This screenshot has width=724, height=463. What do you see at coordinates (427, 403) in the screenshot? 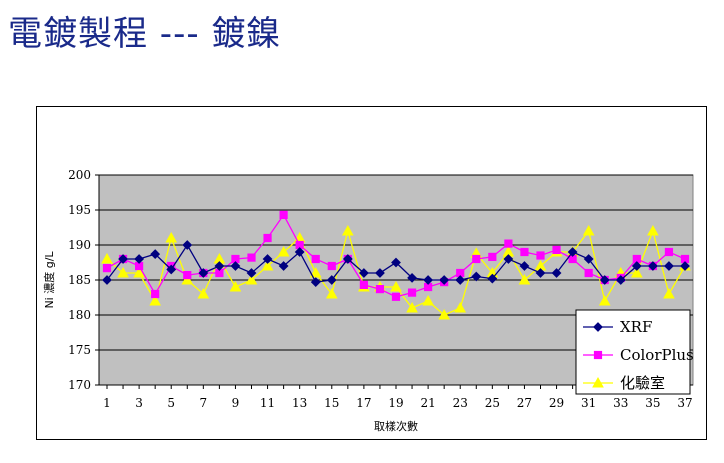
I see `x-tick-label: 21` at bounding box center [427, 403].